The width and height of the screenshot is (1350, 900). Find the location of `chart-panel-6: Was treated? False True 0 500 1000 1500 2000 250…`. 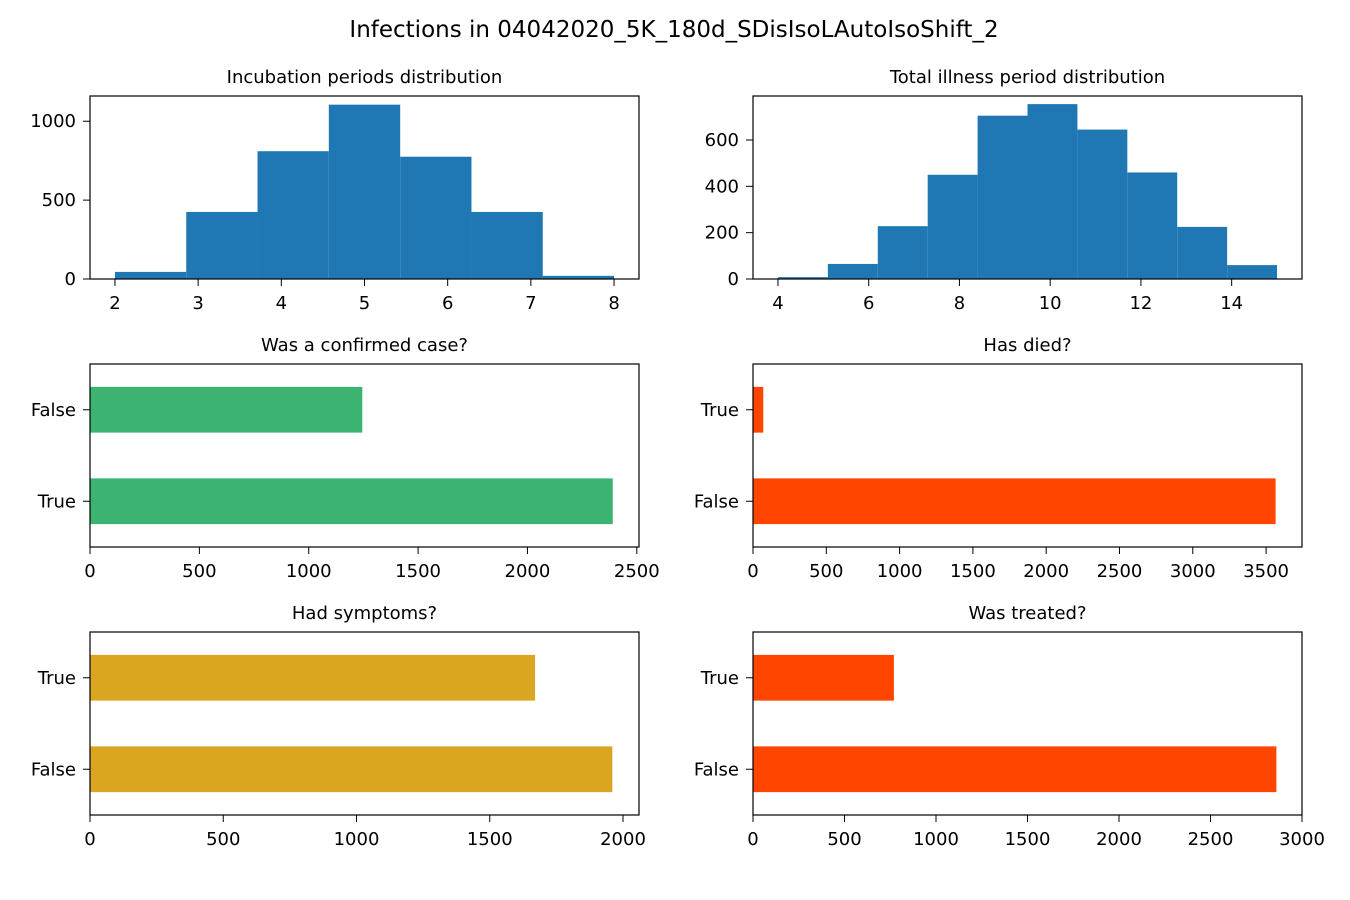

chart-panel-6: Was treated? False True 0 500 1000 1500 2000 250… is located at coordinates (1009, 726).